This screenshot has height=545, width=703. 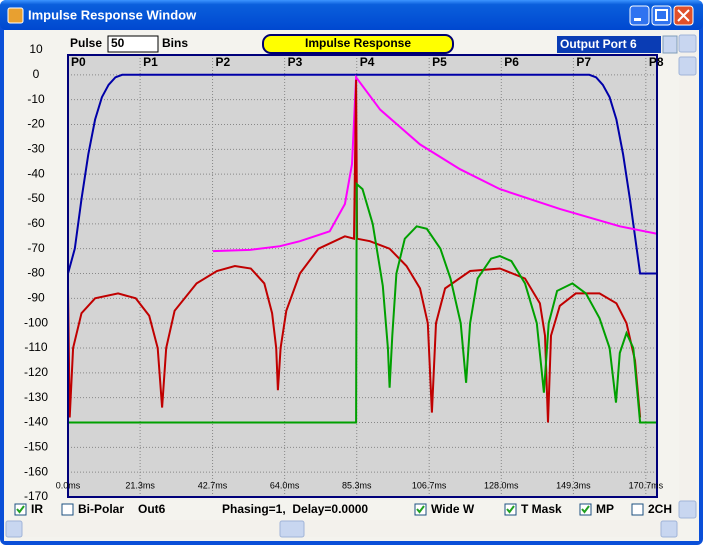 What do you see at coordinates (36, 471) in the screenshot?
I see `y-tick-label: -160` at bounding box center [36, 471].